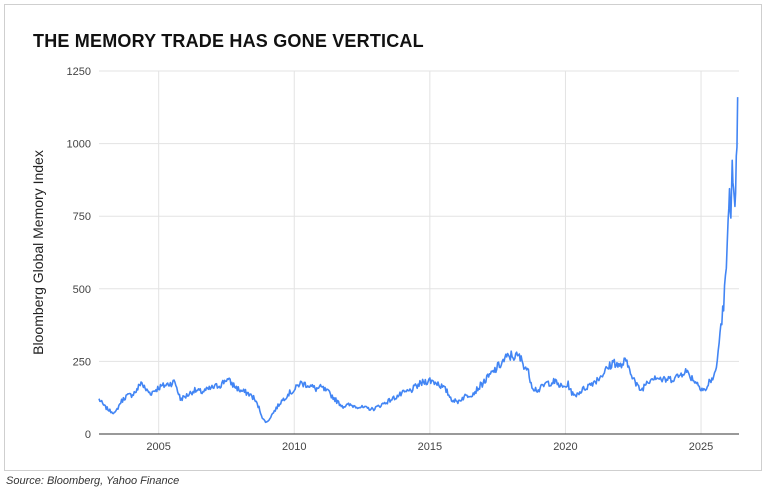 The height and width of the screenshot is (492, 768). What do you see at coordinates (294, 447) in the screenshot?
I see `x-tick-label: 2010` at bounding box center [294, 447].